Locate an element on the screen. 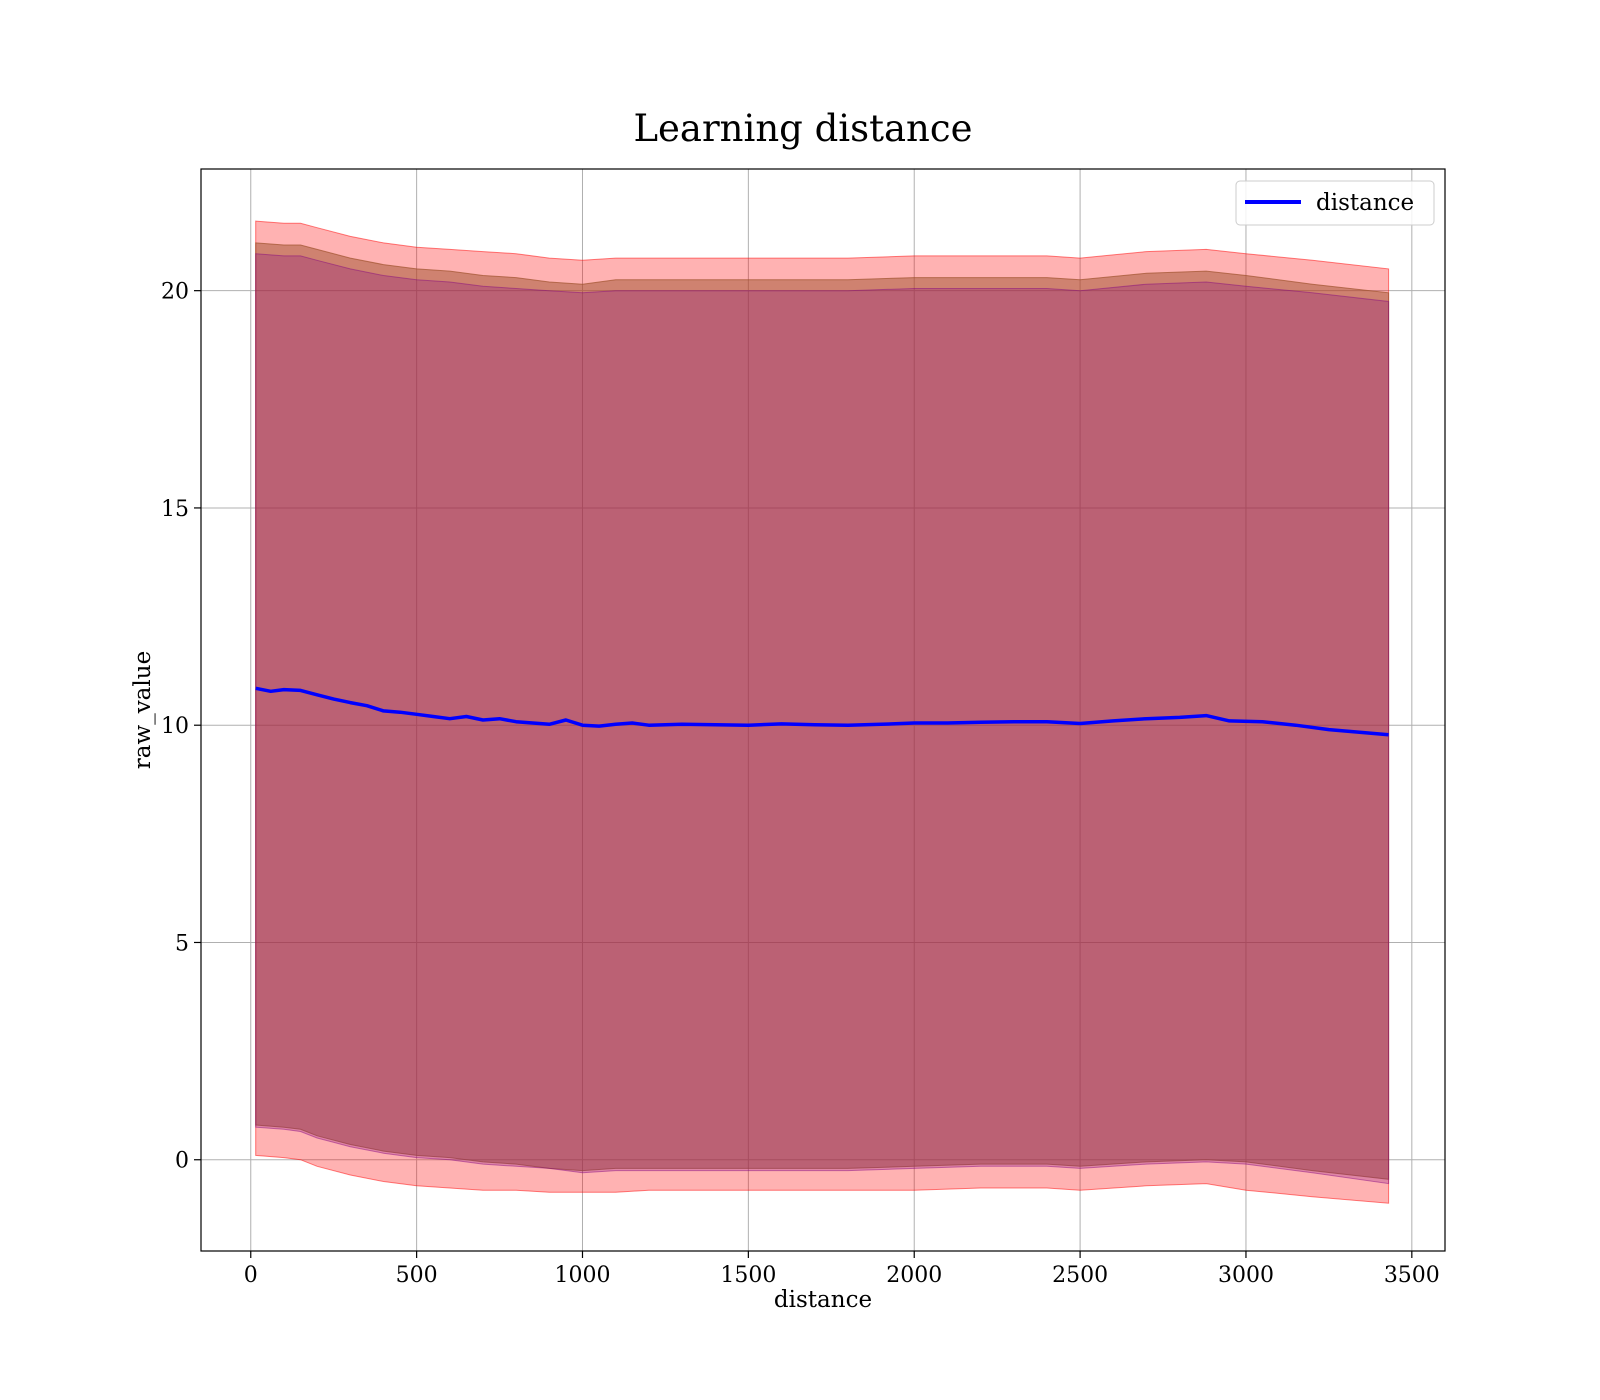 The width and height of the screenshot is (1600, 1400). x-tick-label: 500 is located at coordinates (417, 1275).